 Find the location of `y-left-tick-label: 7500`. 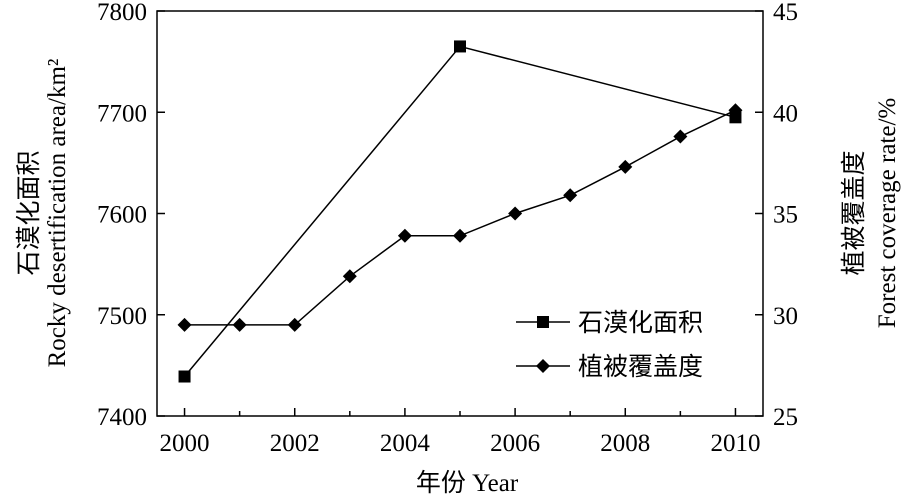

y-left-tick-label: 7500 is located at coordinates (122, 316).